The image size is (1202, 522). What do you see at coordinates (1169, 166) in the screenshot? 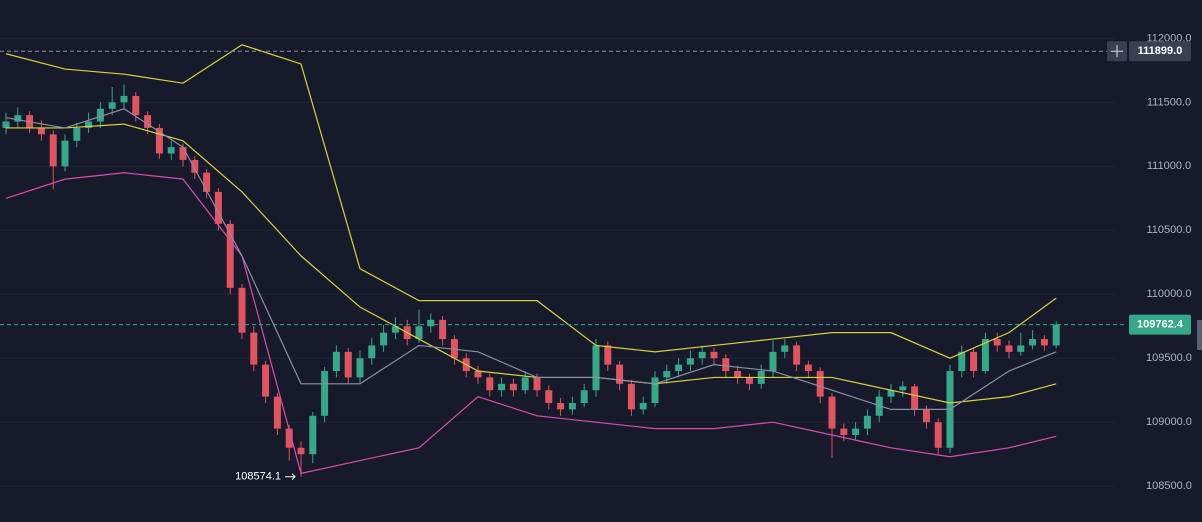
I see `y-tick-label: 111000.0` at bounding box center [1169, 166].